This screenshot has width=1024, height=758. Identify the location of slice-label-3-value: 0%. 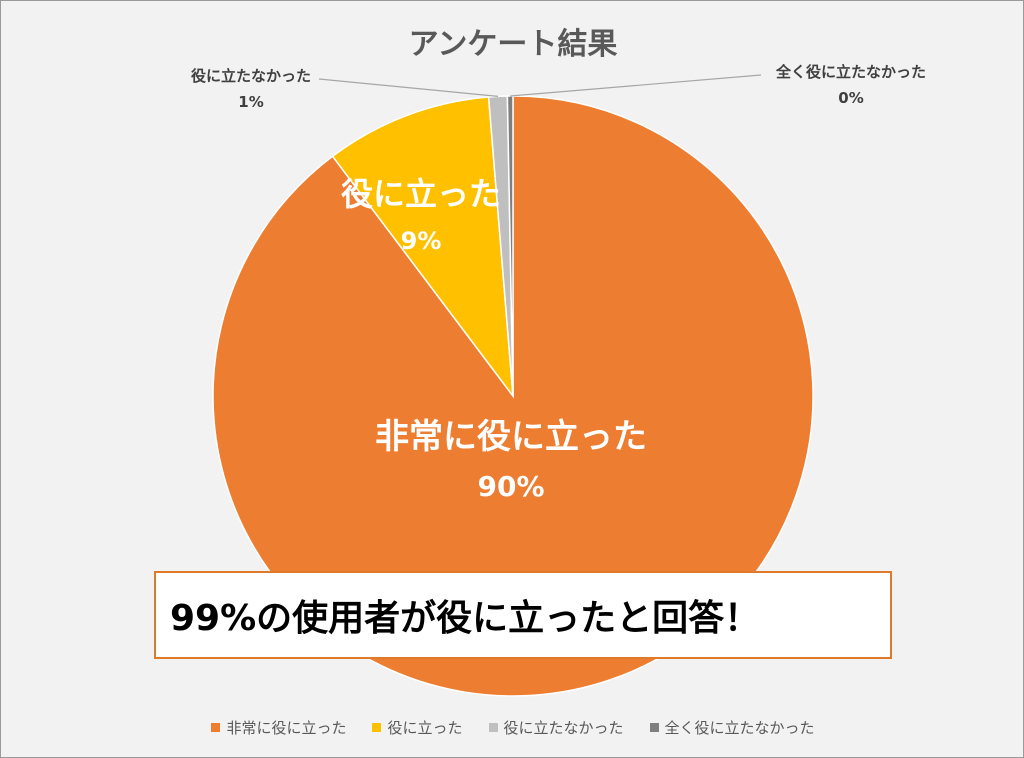
(851, 98).